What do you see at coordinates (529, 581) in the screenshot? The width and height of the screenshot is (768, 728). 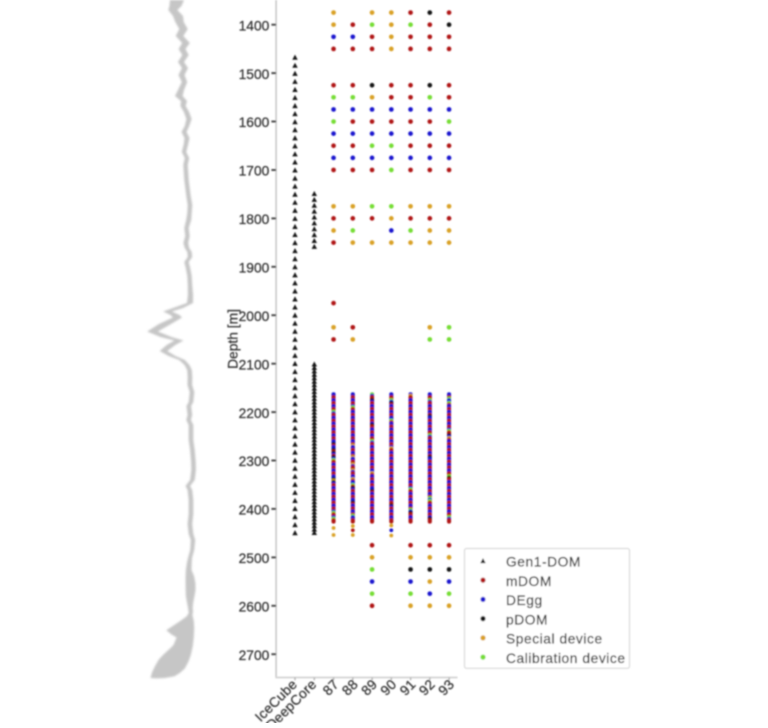 I see `svg-text: mDOM` at bounding box center [529, 581].